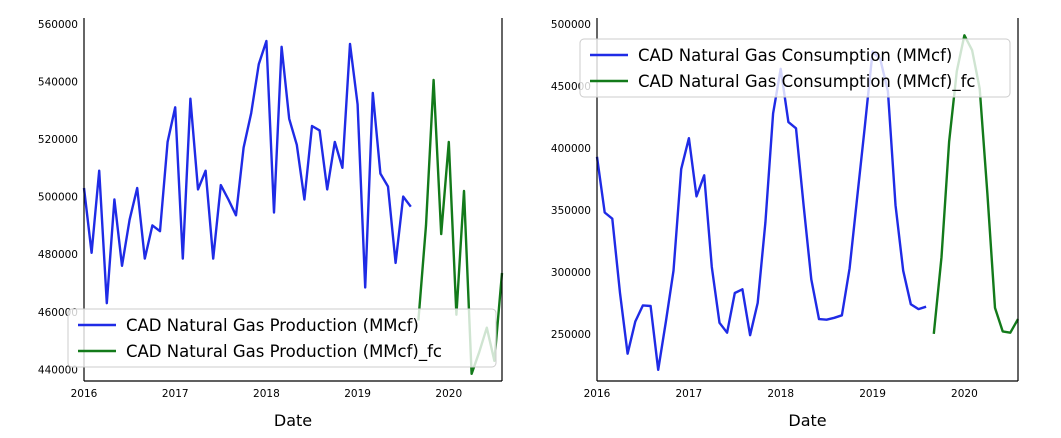 Image resolution: width=1061 pixels, height=438 pixels. I want to click on y-tick-label: 300000, so click(571, 273).